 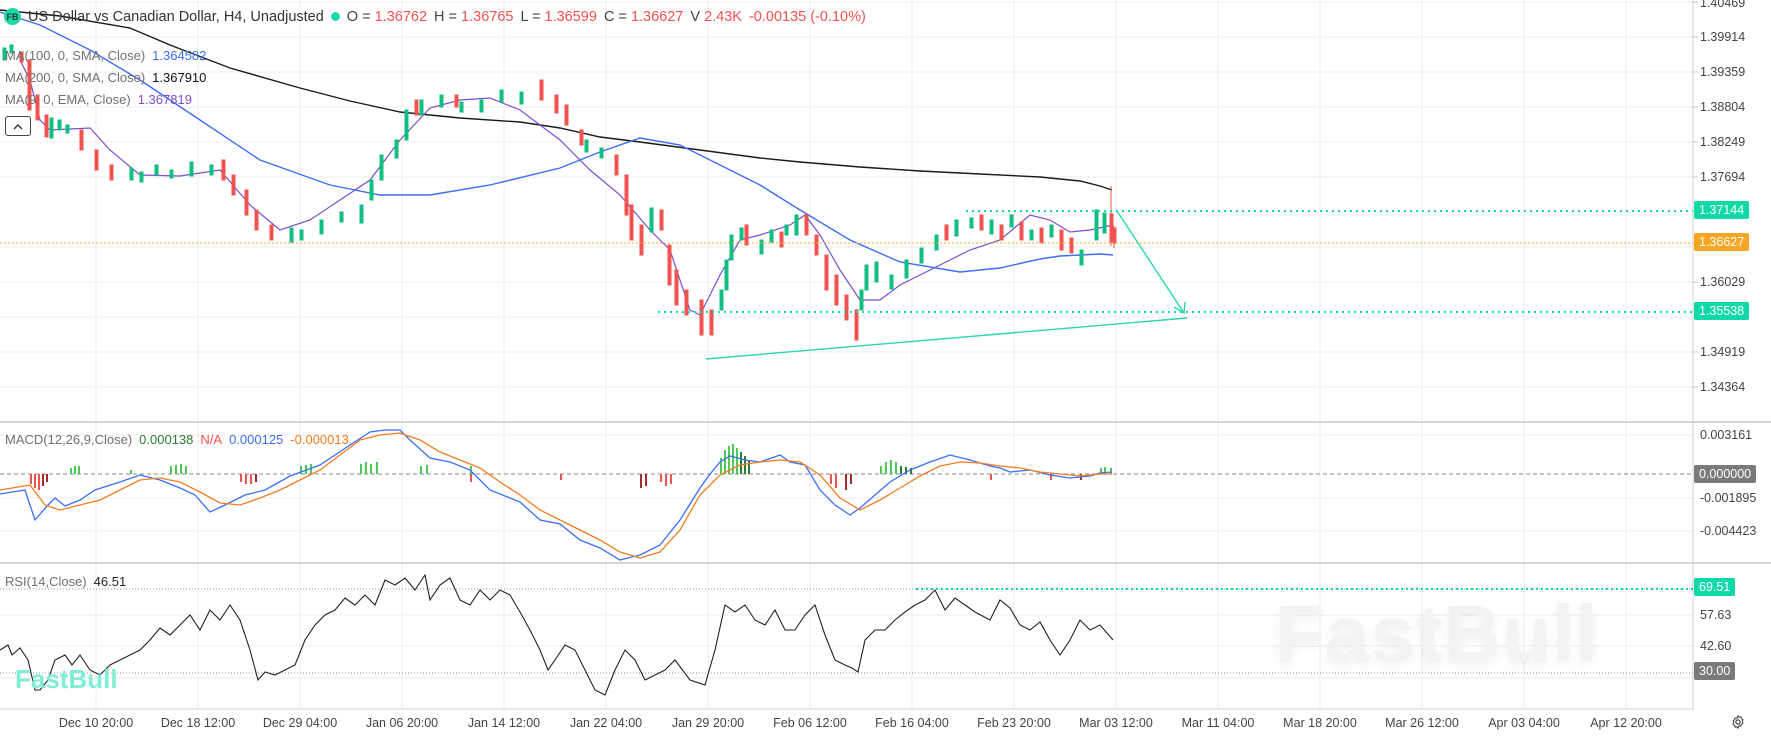 What do you see at coordinates (66, 679) in the screenshot?
I see `watermark-logo-small: FastBull` at bounding box center [66, 679].